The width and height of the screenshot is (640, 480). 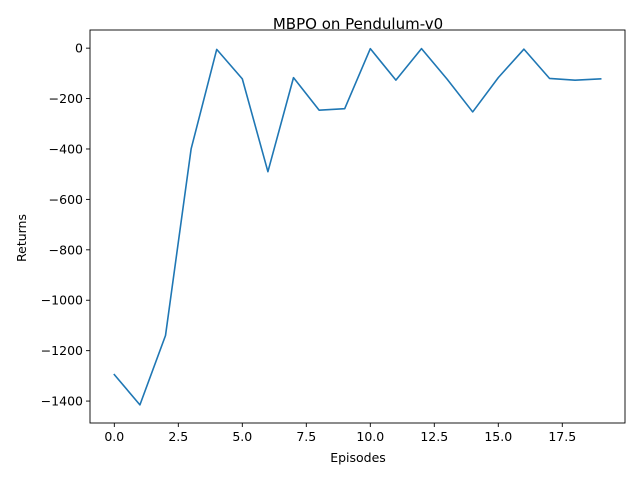 I want to click on x-axis-ticks: 0.0 2.5 5.0 7.5 10.0 12.5 15.0 17.5, so click(x=340, y=433).